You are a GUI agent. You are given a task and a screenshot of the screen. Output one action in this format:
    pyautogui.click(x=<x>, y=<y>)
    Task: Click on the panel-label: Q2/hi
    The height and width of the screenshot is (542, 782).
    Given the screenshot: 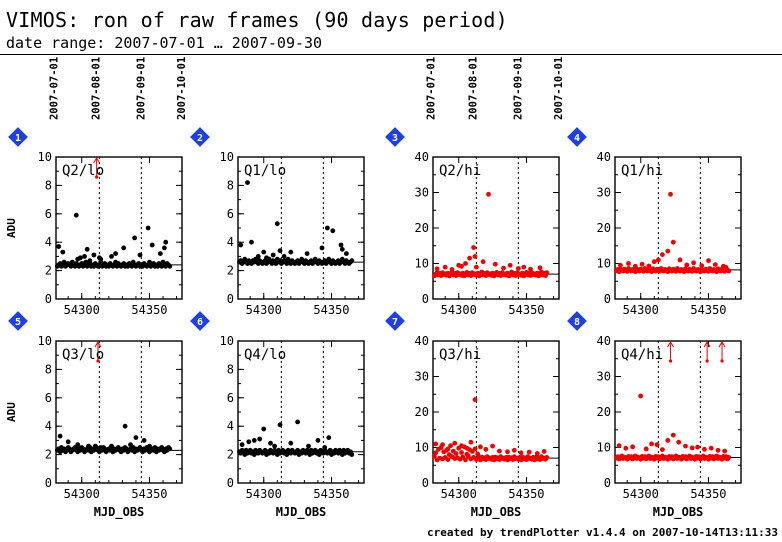 What is the action you would take?
    pyautogui.click(x=460, y=171)
    